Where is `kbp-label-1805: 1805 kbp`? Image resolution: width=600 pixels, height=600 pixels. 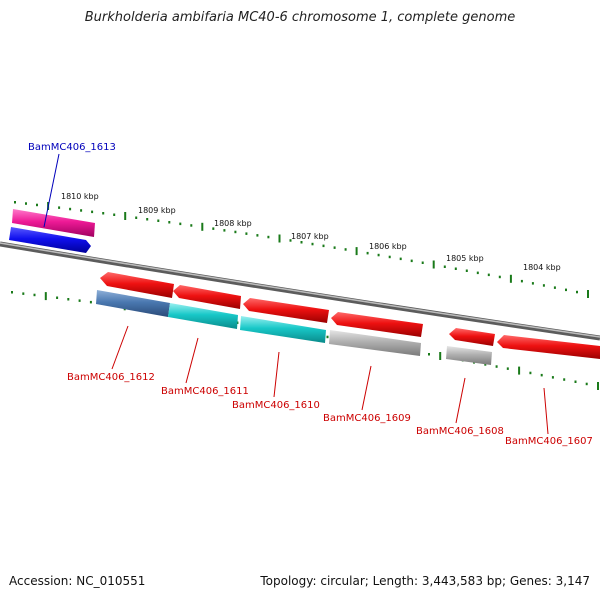 kbp-label-1805: 1805 kbp is located at coordinates (465, 258).